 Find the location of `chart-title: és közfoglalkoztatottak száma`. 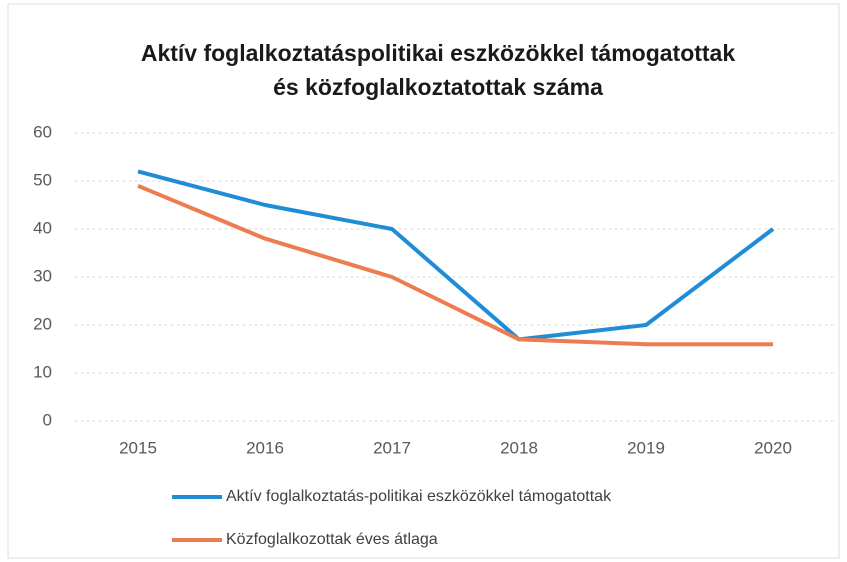

chart-title: és közfoglalkoztatottak száma is located at coordinates (438, 87).